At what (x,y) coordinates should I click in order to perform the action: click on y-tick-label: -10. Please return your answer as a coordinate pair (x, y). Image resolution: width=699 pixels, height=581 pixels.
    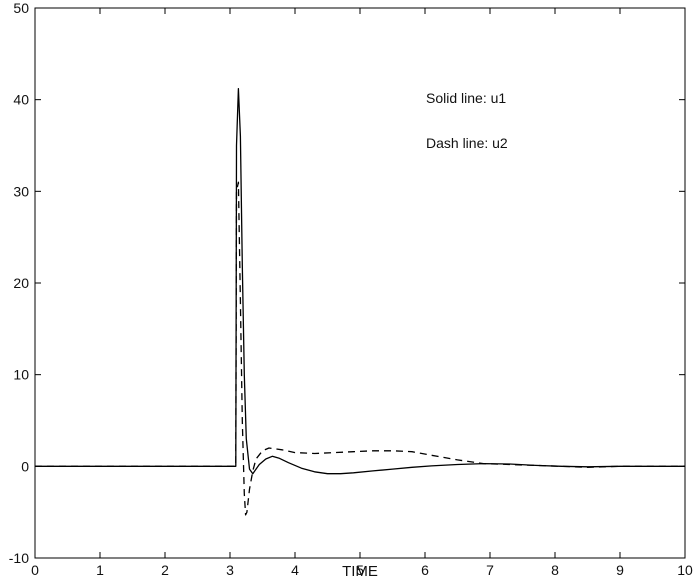
    Looking at the image, I should click on (19, 558).